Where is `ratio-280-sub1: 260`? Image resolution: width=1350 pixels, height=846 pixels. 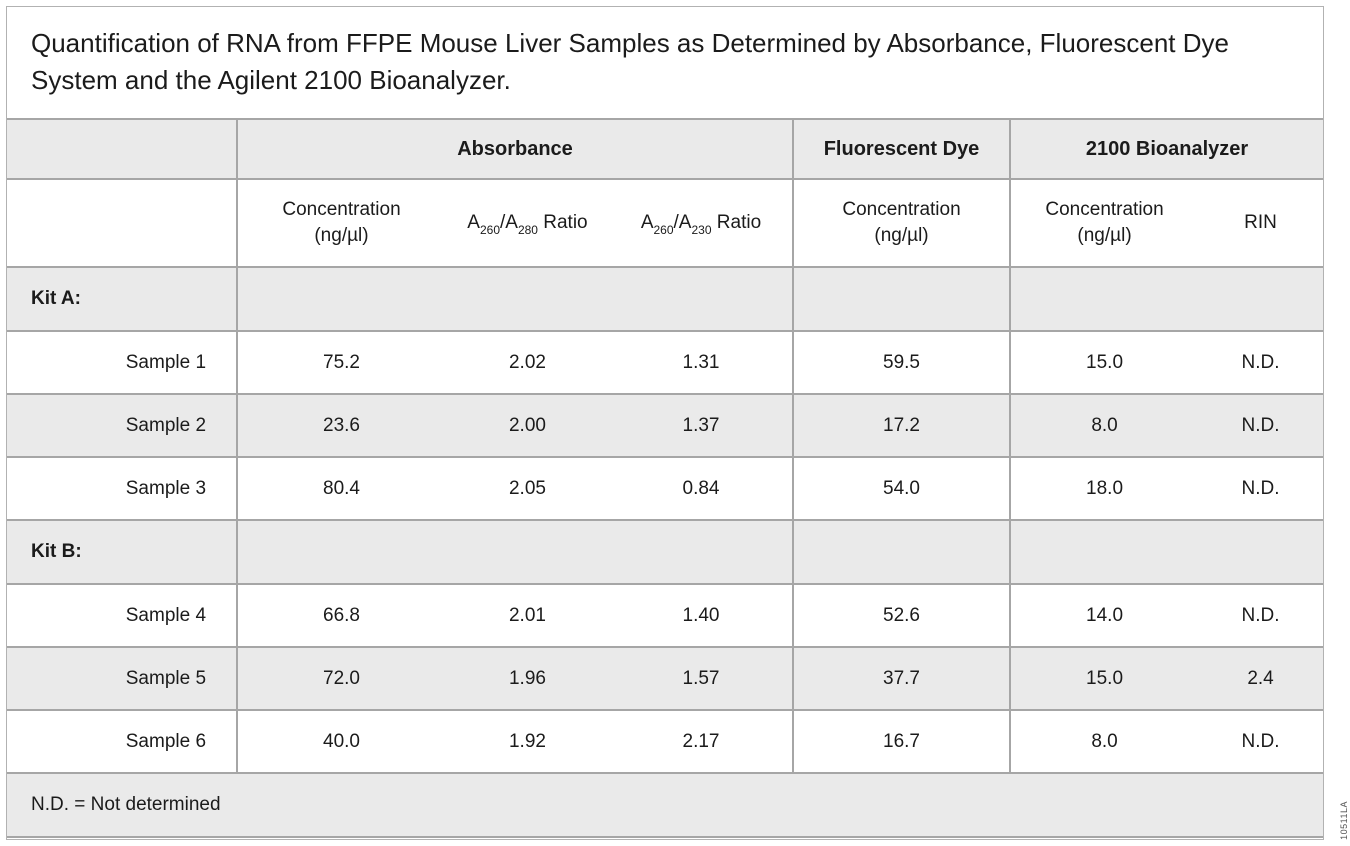 ratio-280-sub1: 260 is located at coordinates (489, 230).